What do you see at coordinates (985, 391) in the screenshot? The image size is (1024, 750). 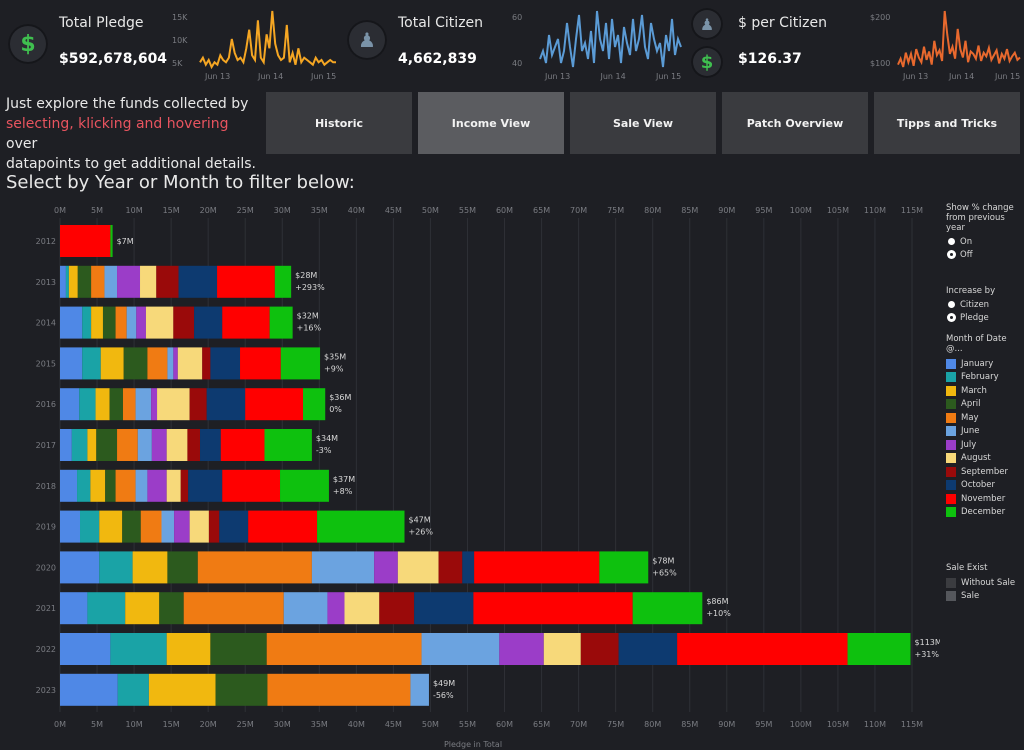 I see `month-legend-item: March` at bounding box center [985, 391].